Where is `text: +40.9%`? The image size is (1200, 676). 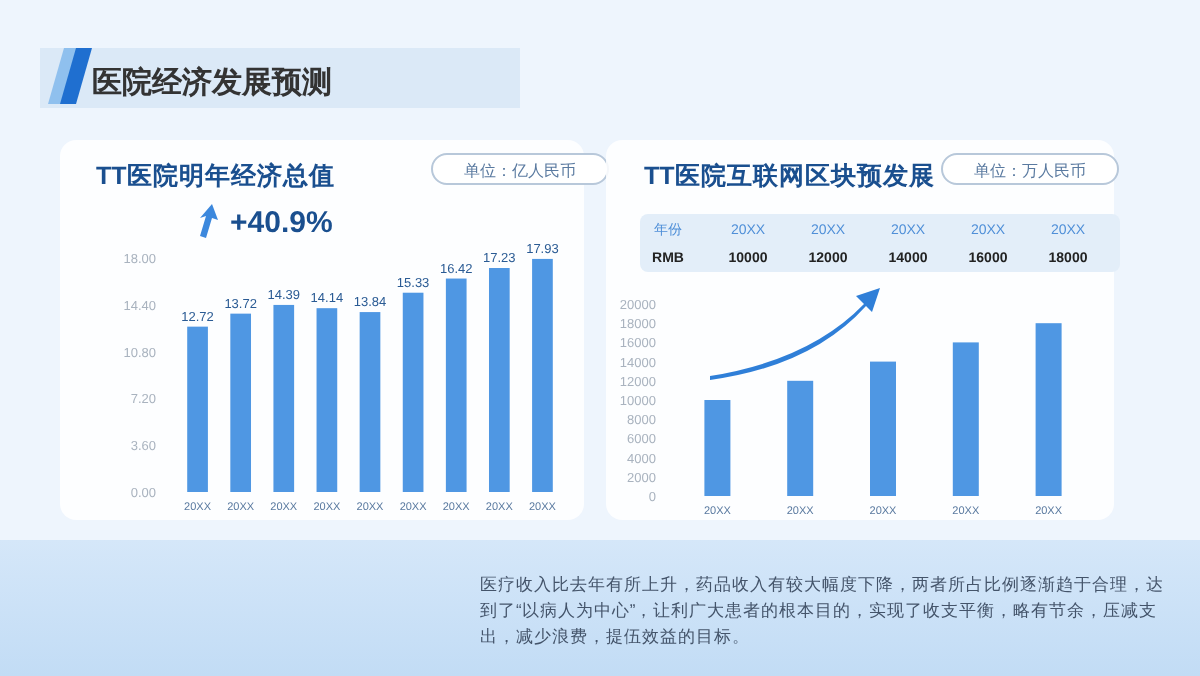 text: +40.9% is located at coordinates (281, 223).